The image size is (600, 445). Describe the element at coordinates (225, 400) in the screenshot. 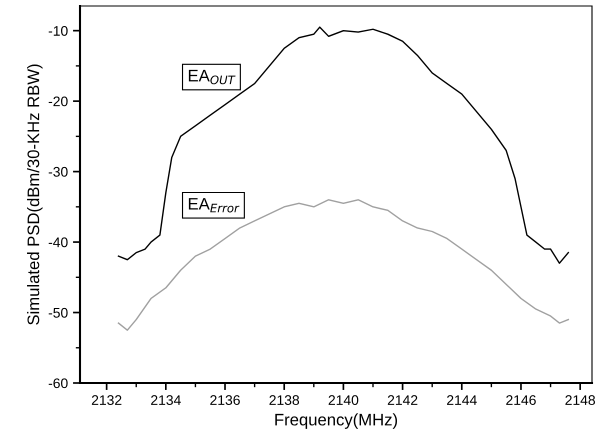

I see `x-tick-label: 2136` at that location.